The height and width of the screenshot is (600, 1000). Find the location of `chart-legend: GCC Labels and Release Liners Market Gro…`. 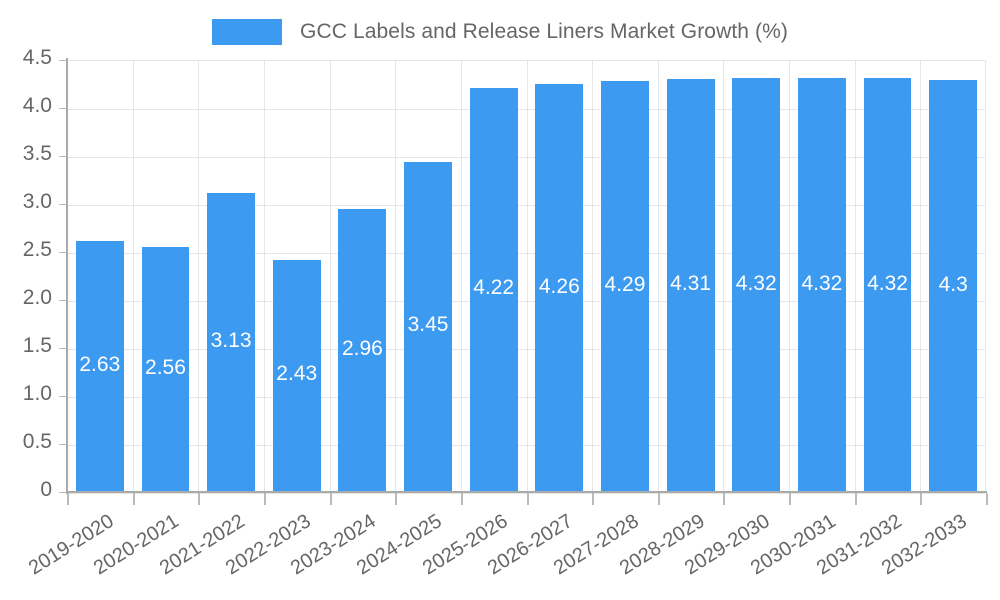

chart-legend: GCC Labels and Release Liners Market Gro… is located at coordinates (500, 32).